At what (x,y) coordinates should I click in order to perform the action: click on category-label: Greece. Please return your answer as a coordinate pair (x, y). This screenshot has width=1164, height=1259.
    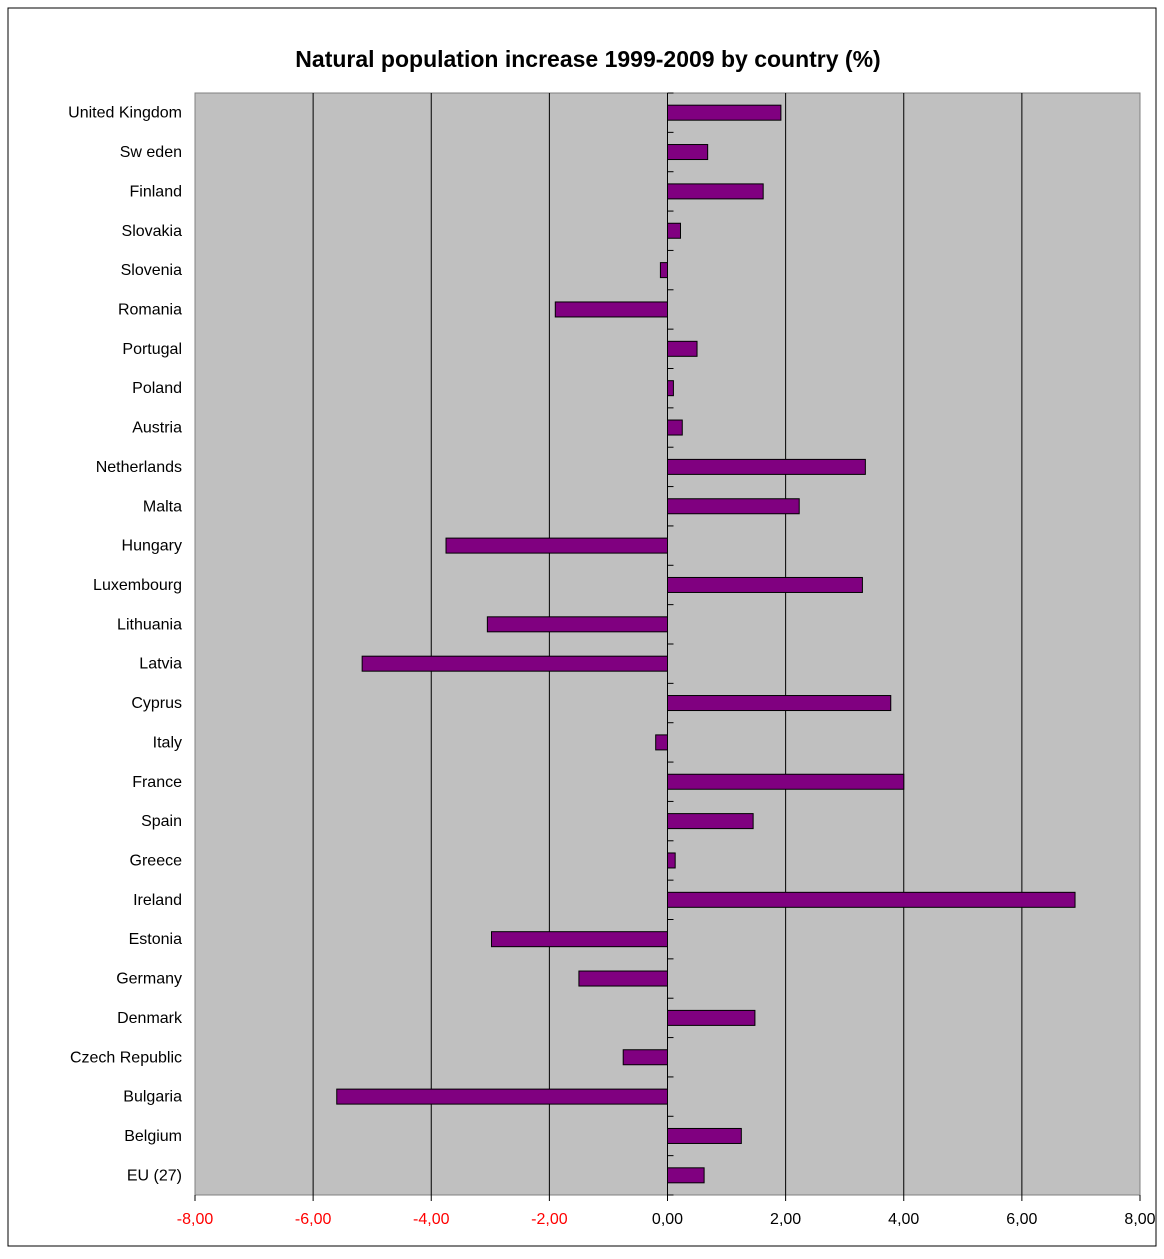
    Looking at the image, I should click on (156, 860).